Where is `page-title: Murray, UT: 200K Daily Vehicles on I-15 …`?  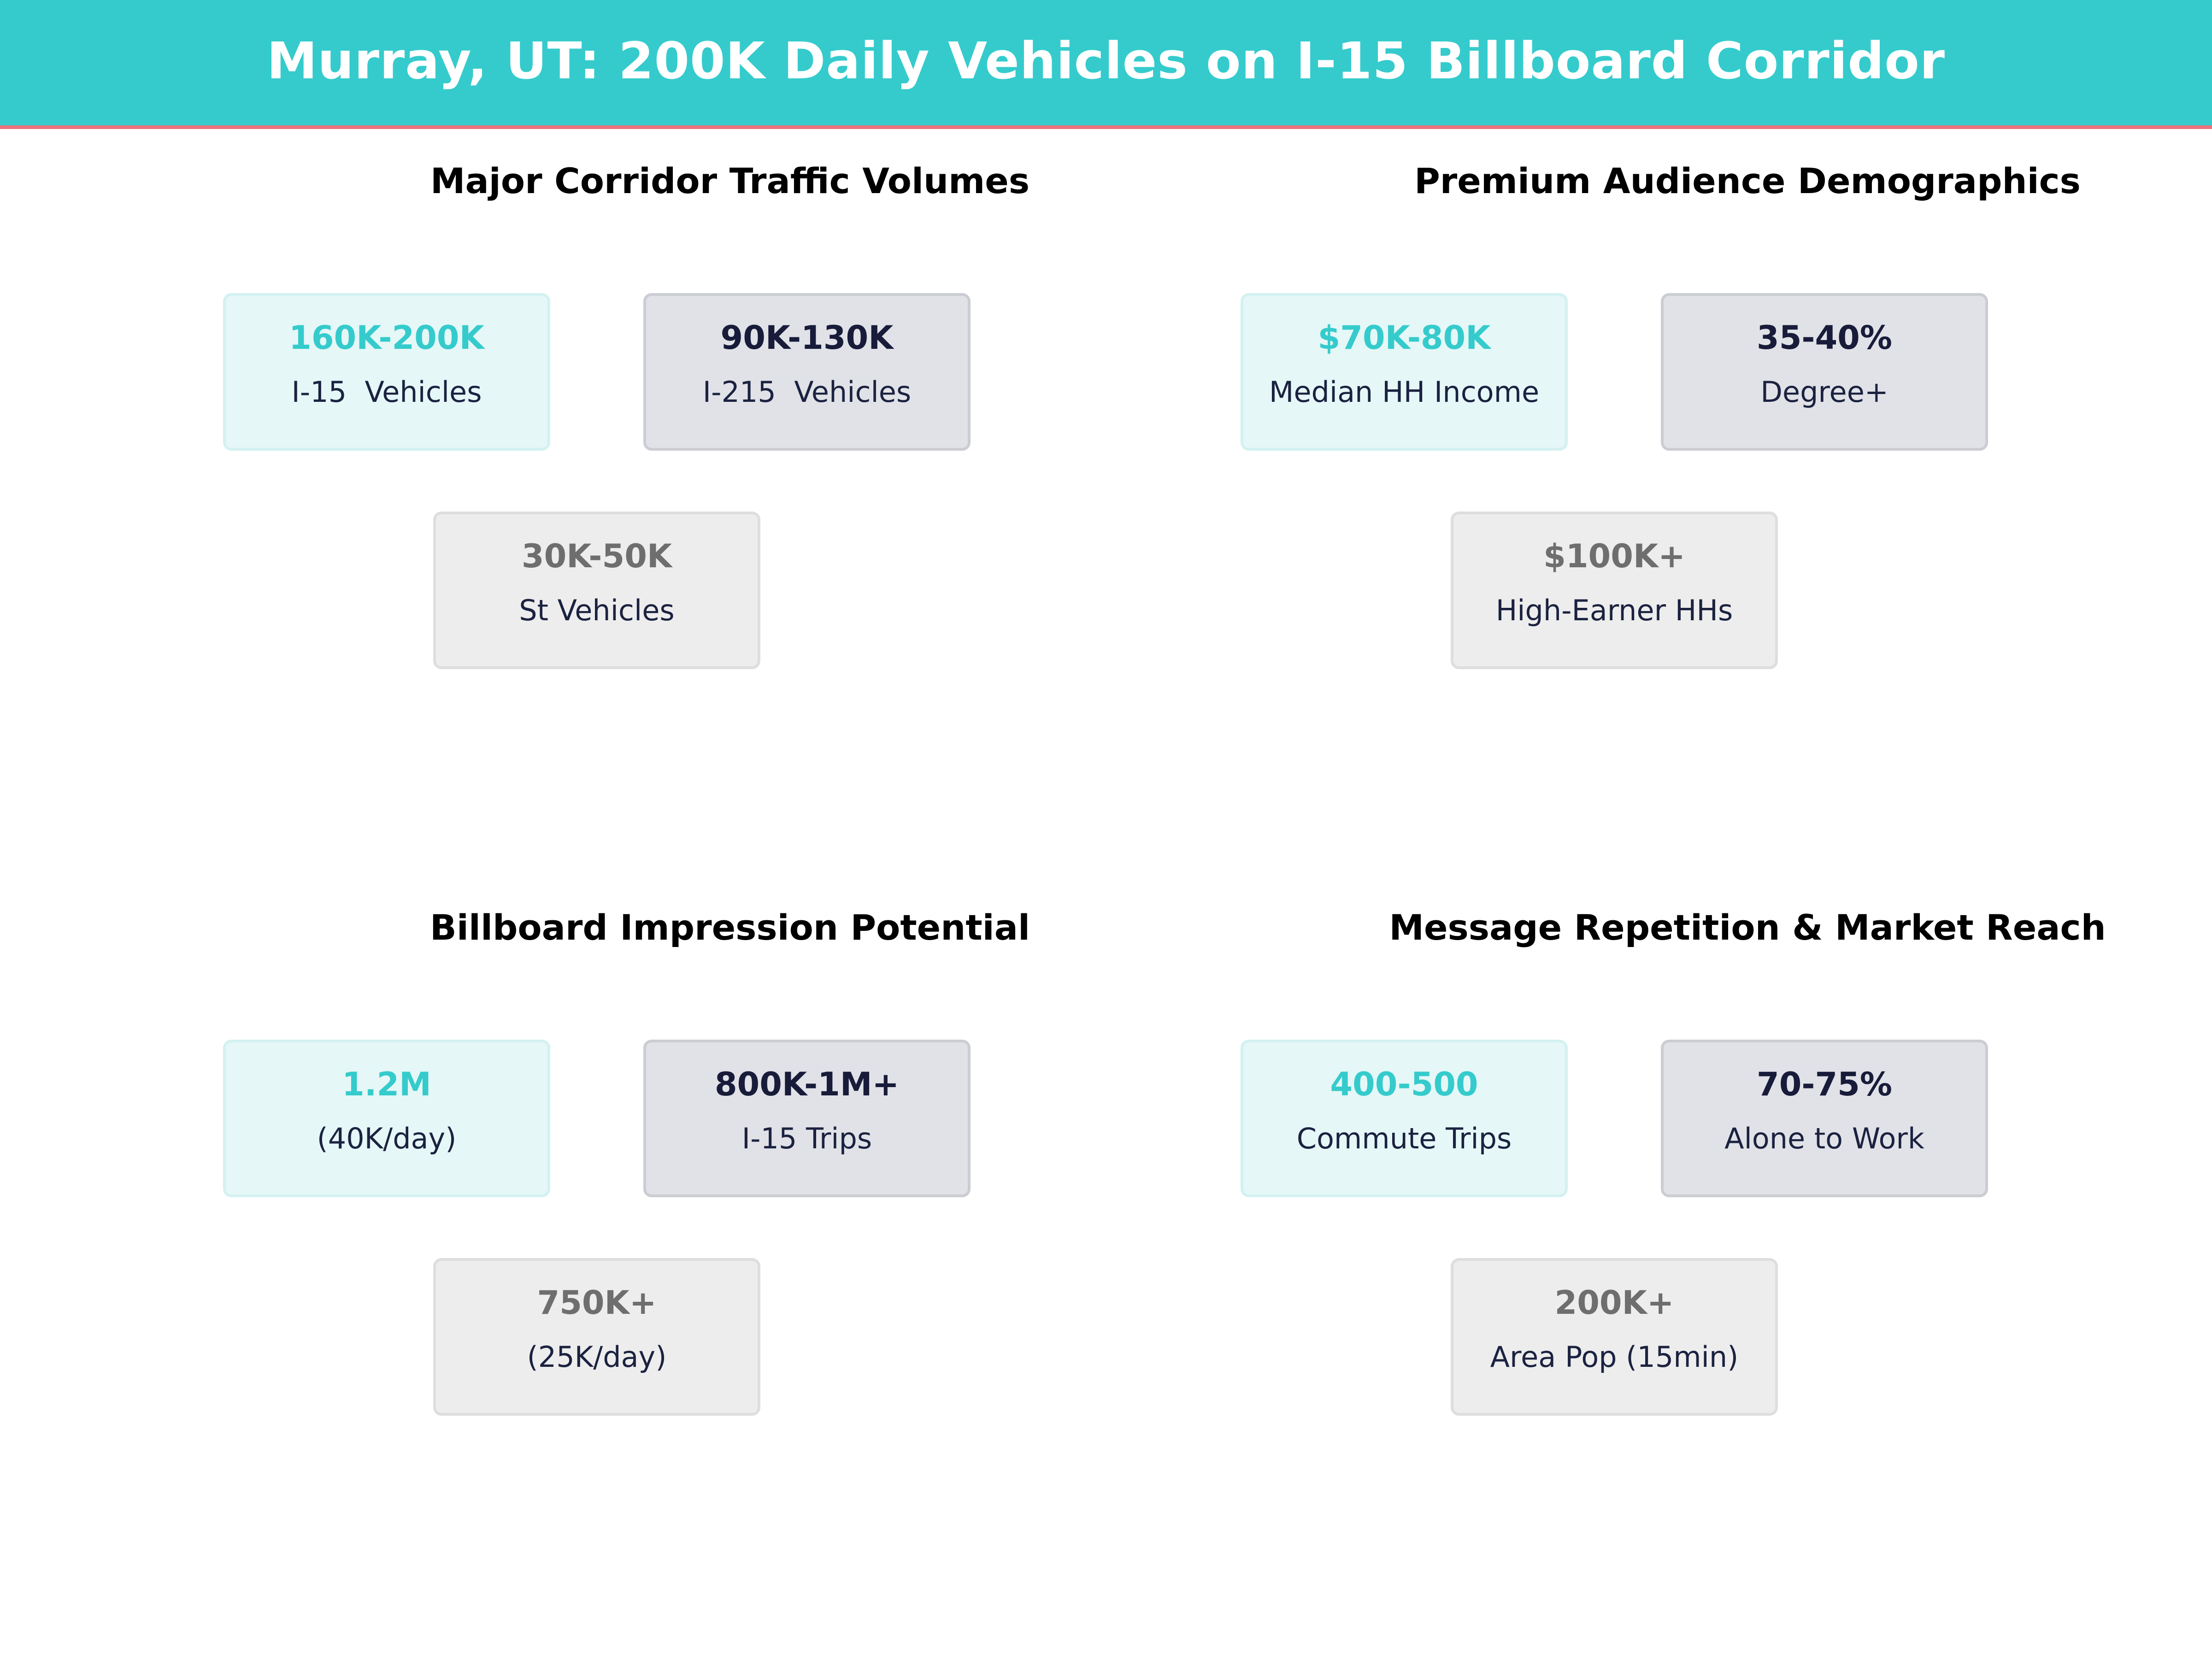
page-title: Murray, UT: 200K Daily Vehicles on I-15 … is located at coordinates (1106, 60).